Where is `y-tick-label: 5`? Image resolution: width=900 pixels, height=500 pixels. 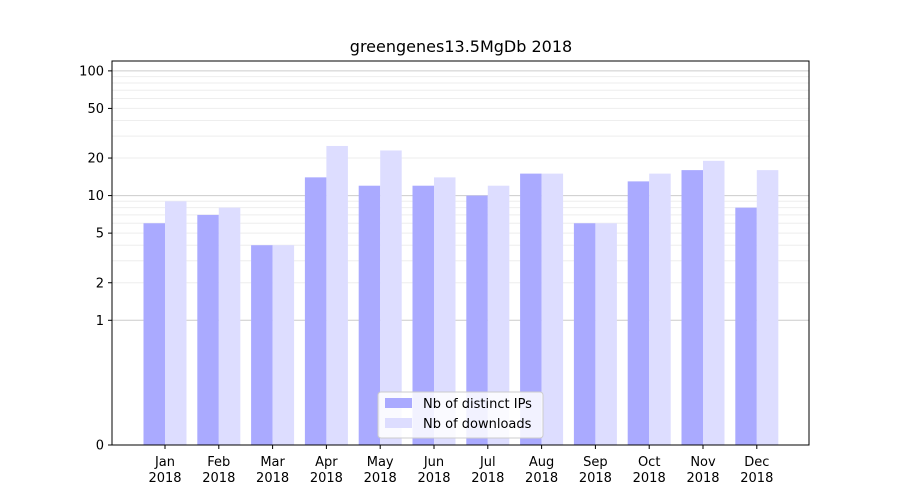
y-tick-label: 5 is located at coordinates (100, 234).